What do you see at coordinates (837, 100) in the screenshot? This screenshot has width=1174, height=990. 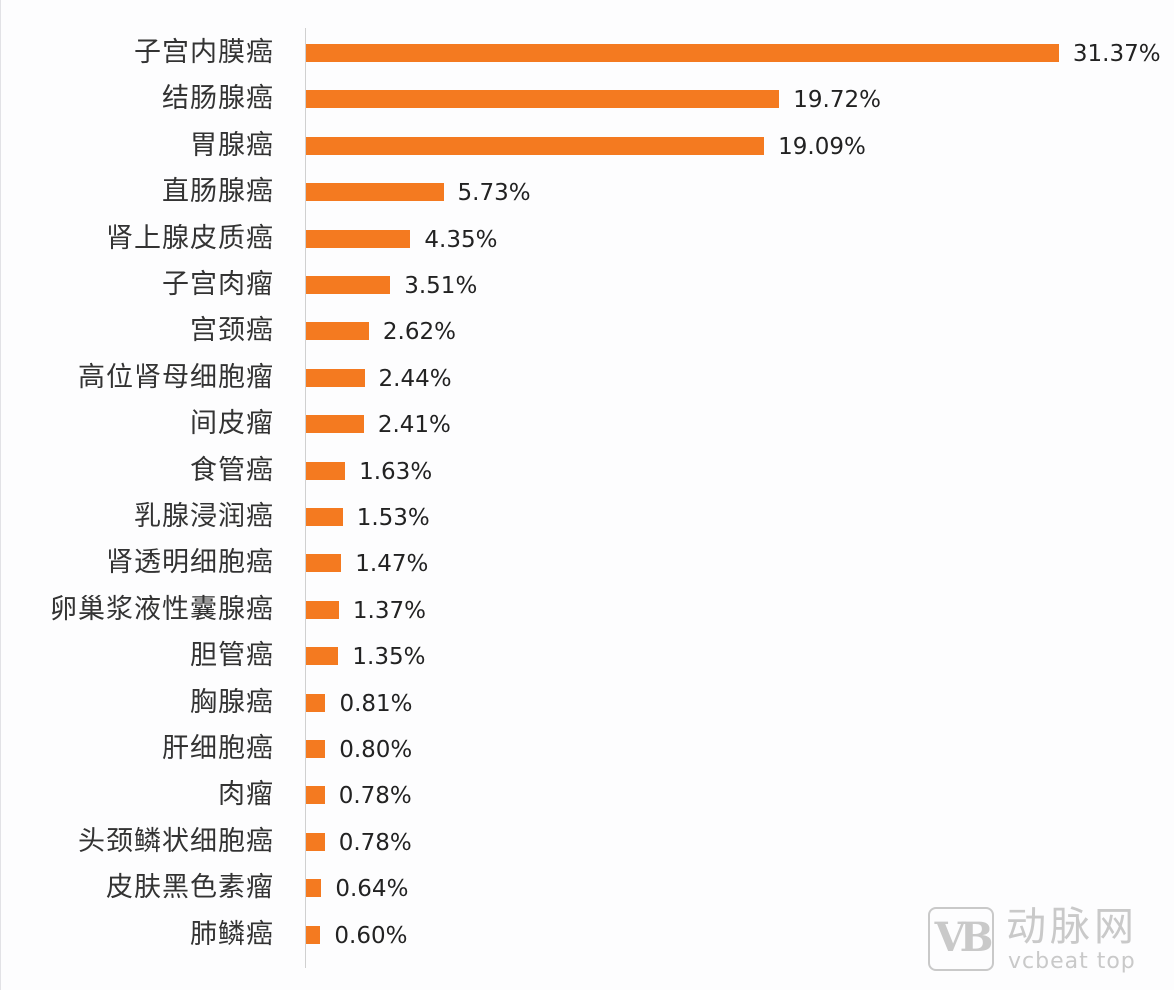 I see `value-label: 19.72%` at bounding box center [837, 100].